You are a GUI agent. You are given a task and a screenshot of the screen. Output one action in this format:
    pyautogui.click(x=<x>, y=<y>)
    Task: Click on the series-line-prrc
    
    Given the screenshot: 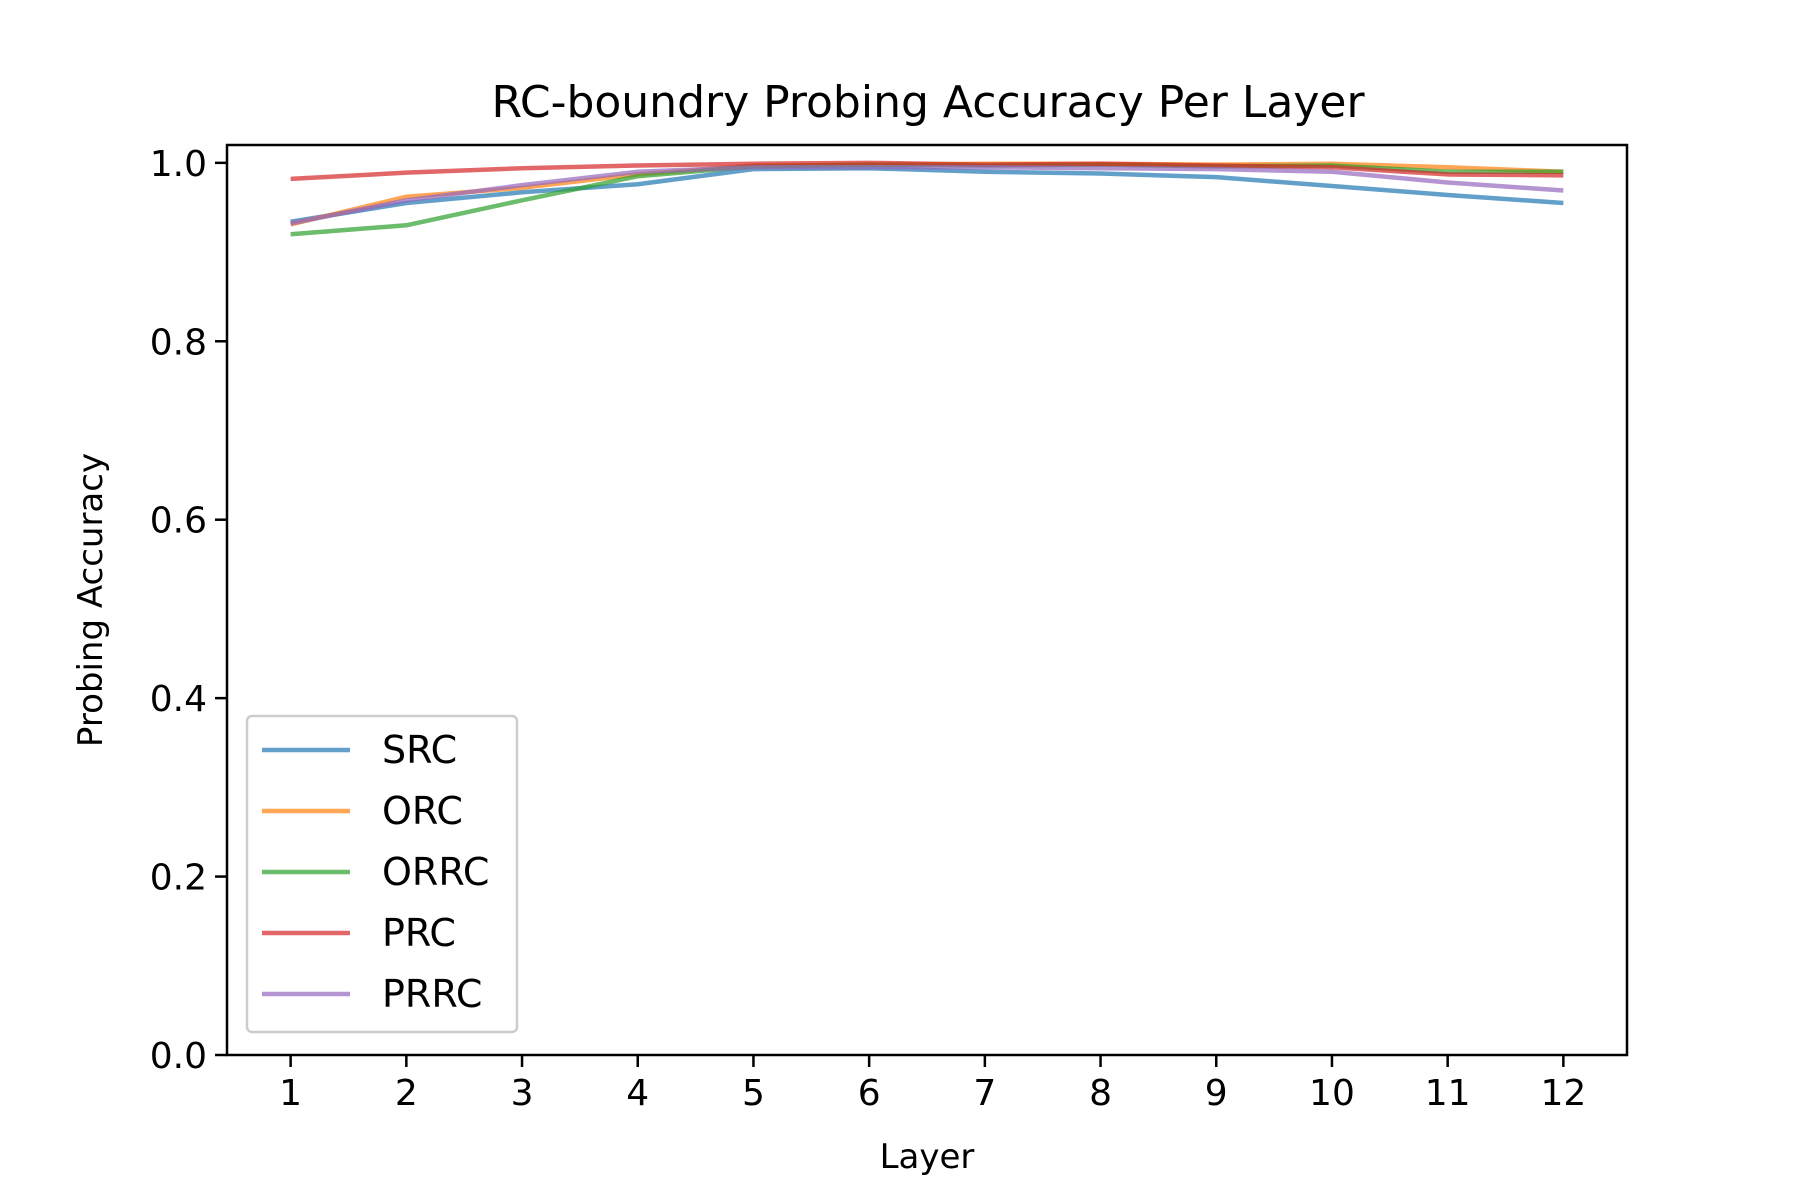 What is the action you would take?
    pyautogui.click(x=927, y=195)
    